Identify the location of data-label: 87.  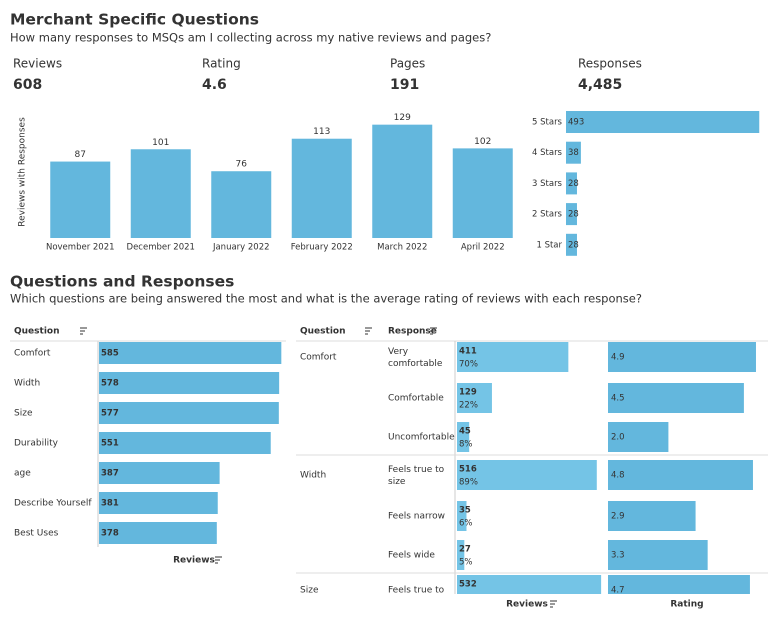
(80, 155).